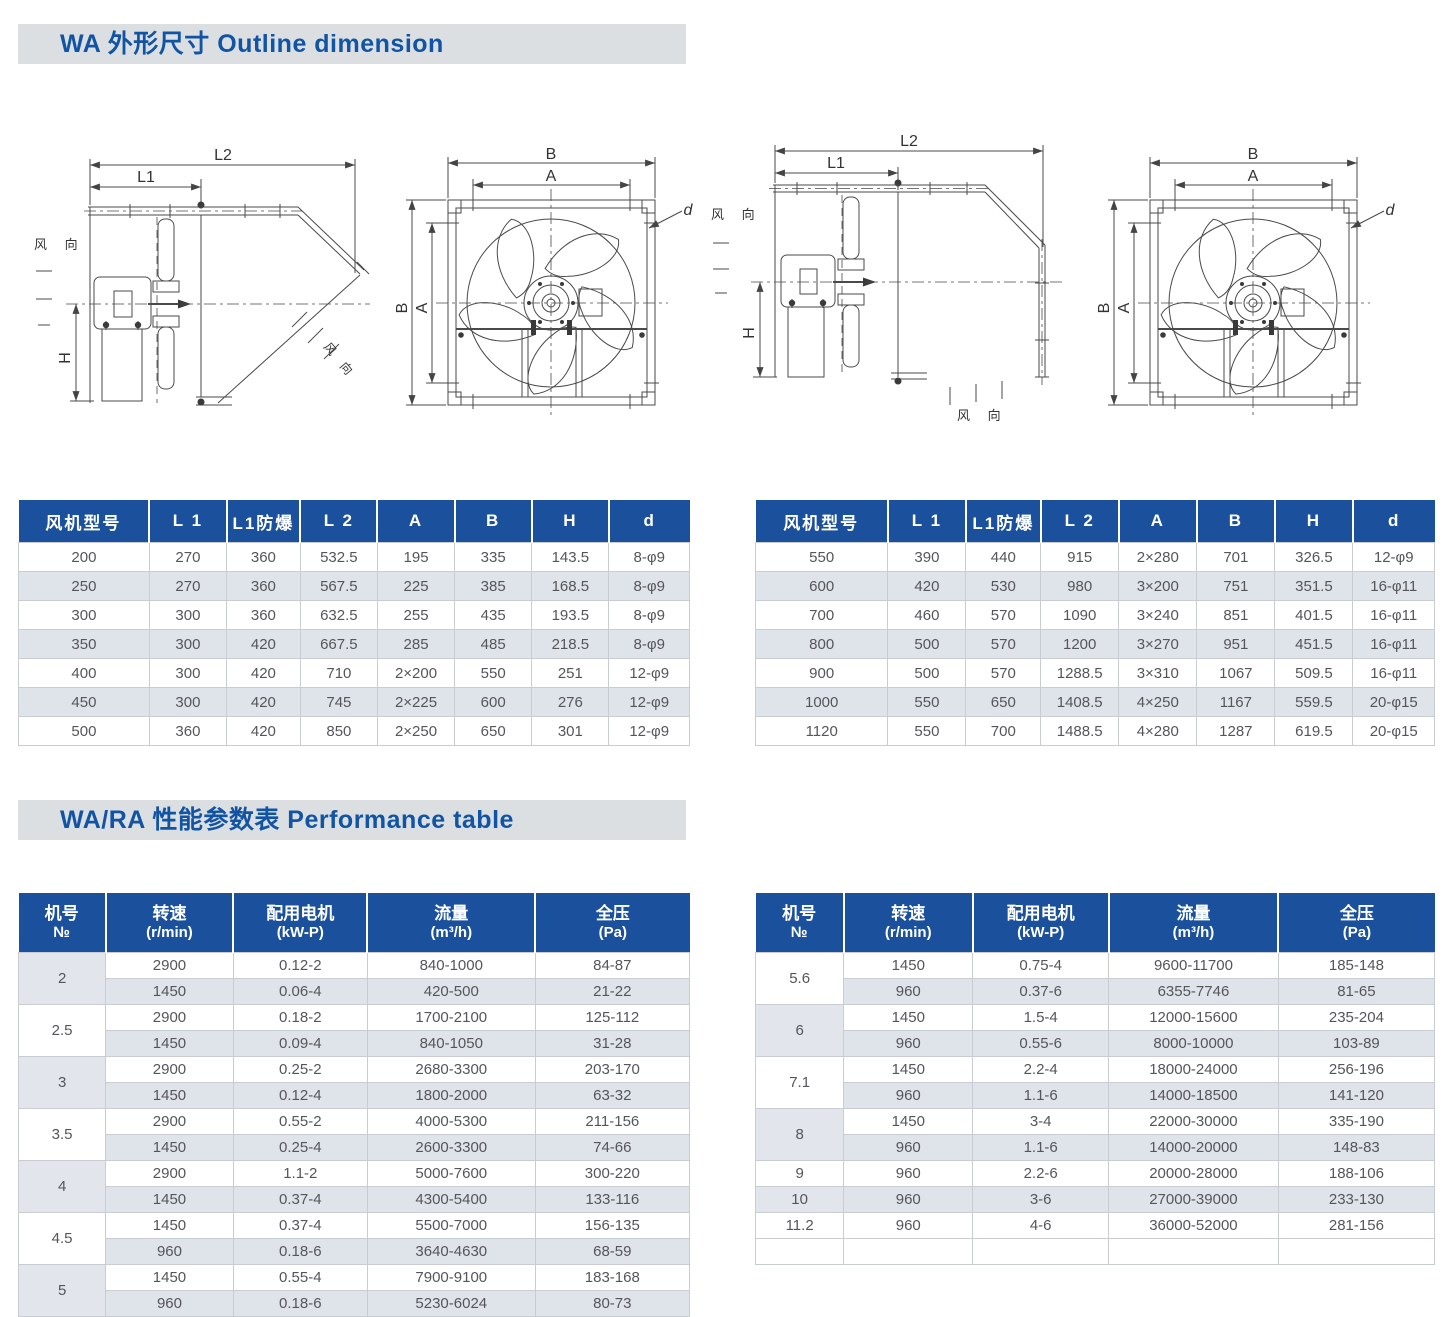  What do you see at coordinates (300, 1043) in the screenshot?
I see `table-cell: 0.09-4` at bounding box center [300, 1043].